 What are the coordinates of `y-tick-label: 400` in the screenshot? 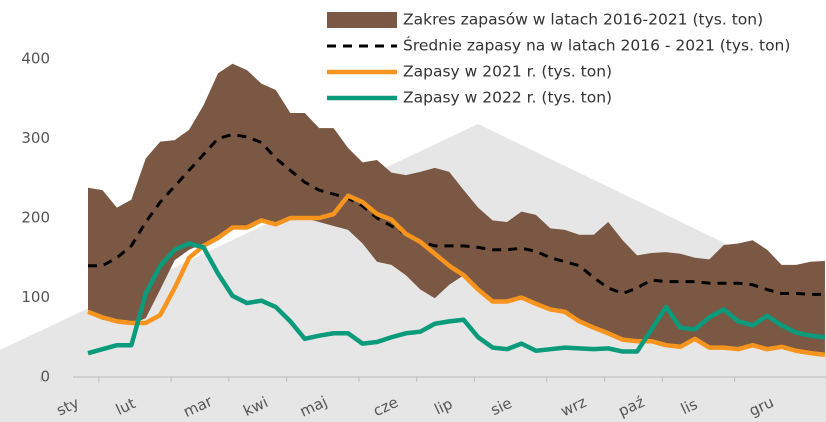 It's located at (35, 59).